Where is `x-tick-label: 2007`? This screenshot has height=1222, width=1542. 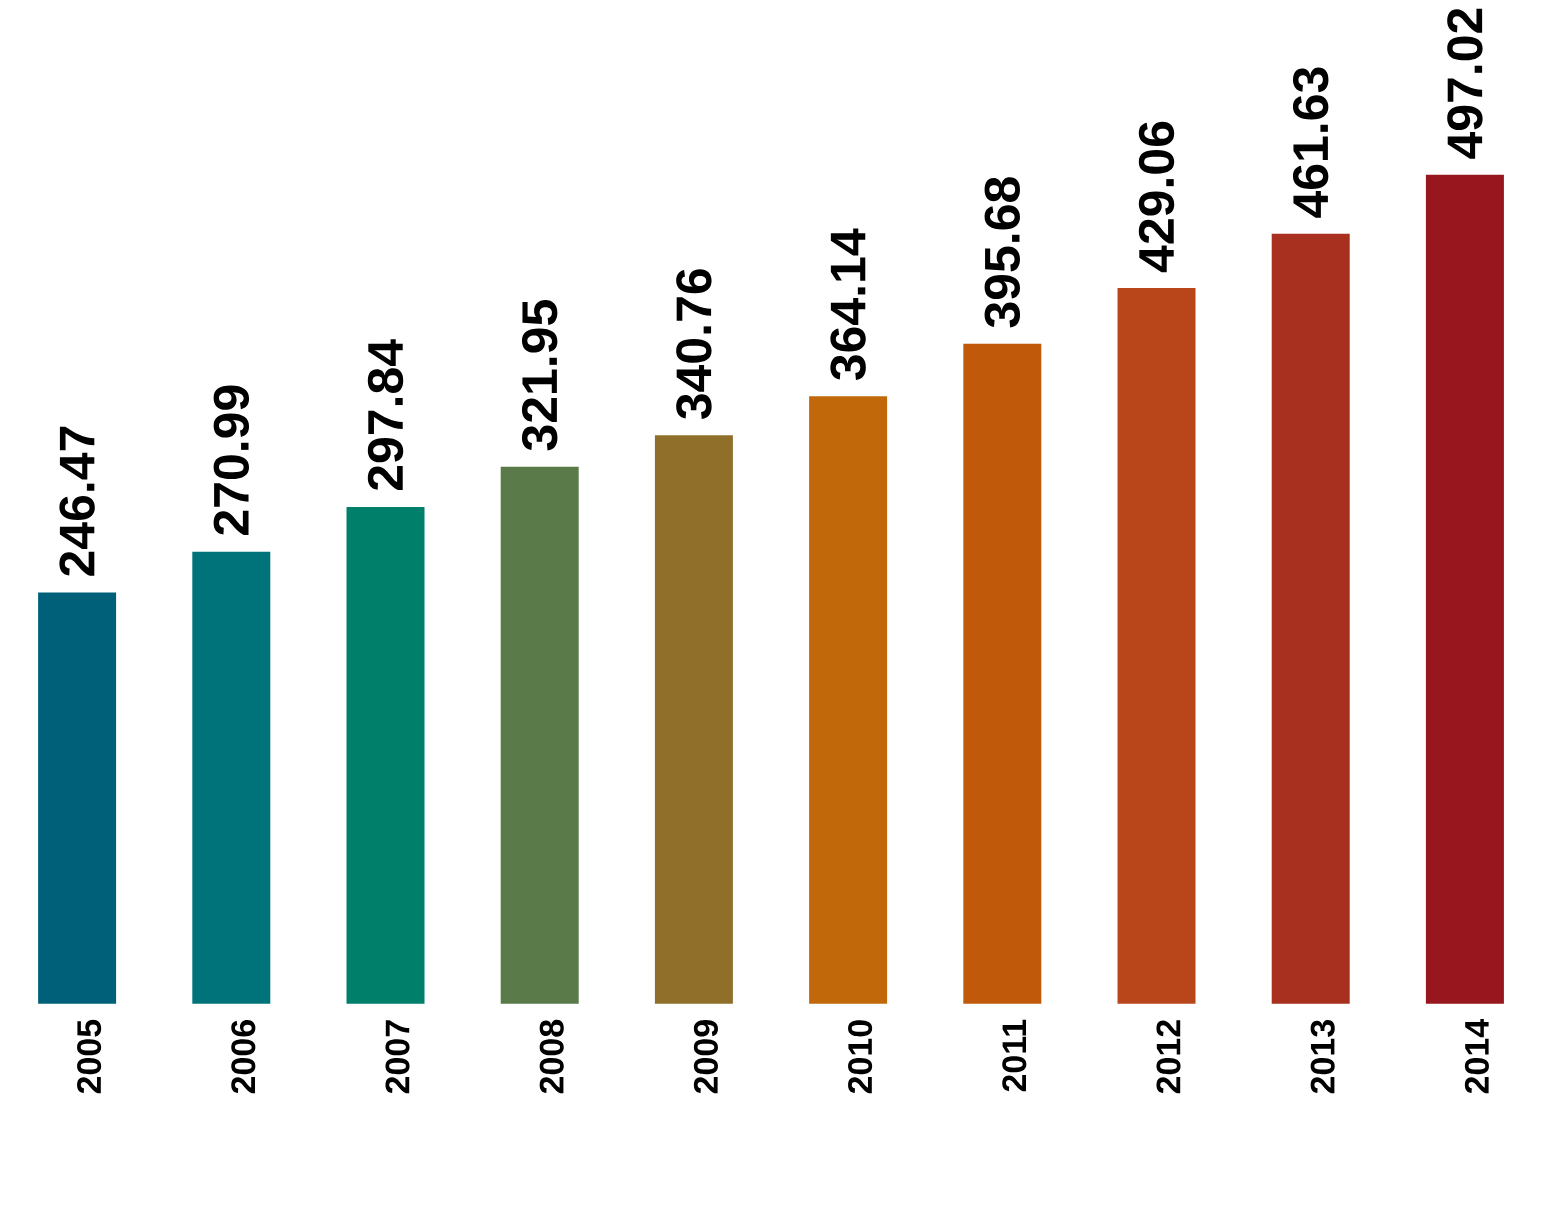 x-tick-label: 2007 is located at coordinates (397, 1057).